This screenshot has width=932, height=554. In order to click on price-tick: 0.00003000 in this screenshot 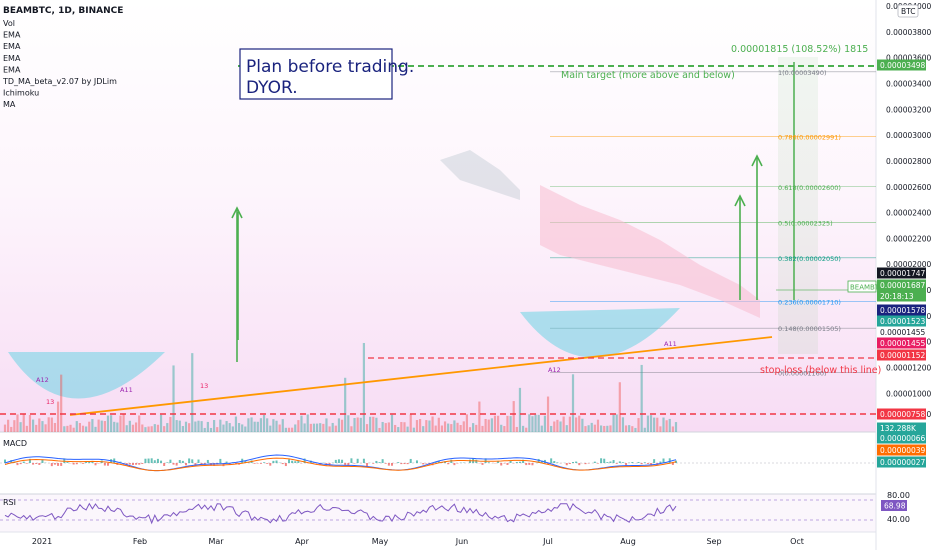, I will do `click(909, 135)`.